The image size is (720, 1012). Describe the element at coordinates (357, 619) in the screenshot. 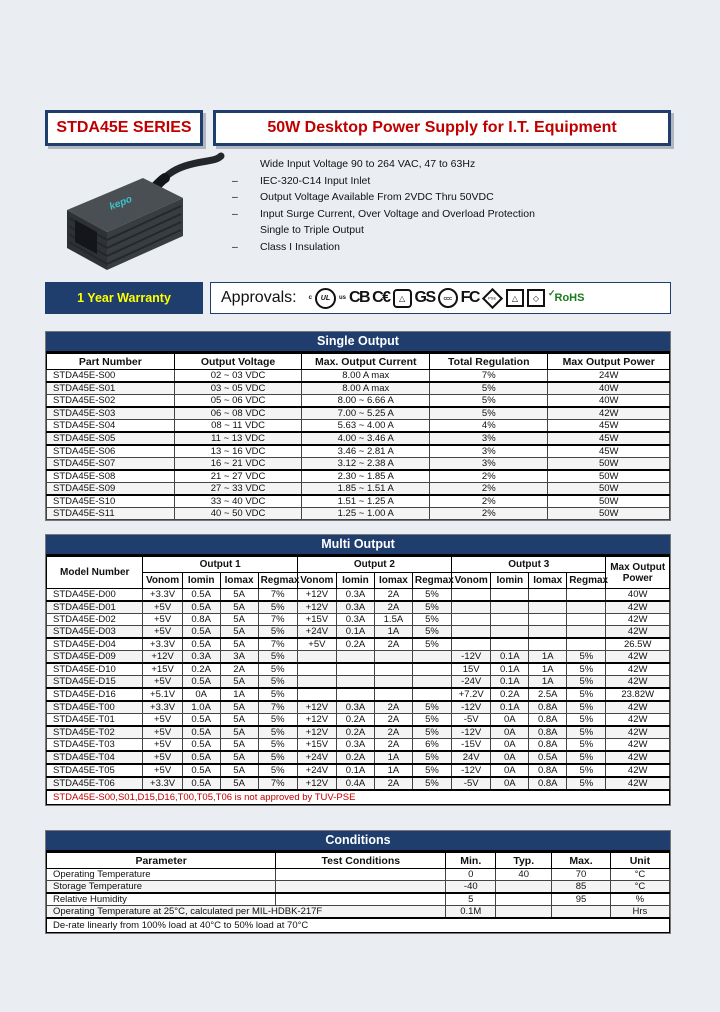

I see `table-row: STDA45E-D02 +5V 0.8A 5A 7% +15V 0.3A 1.5A 5% 42W` at that location.